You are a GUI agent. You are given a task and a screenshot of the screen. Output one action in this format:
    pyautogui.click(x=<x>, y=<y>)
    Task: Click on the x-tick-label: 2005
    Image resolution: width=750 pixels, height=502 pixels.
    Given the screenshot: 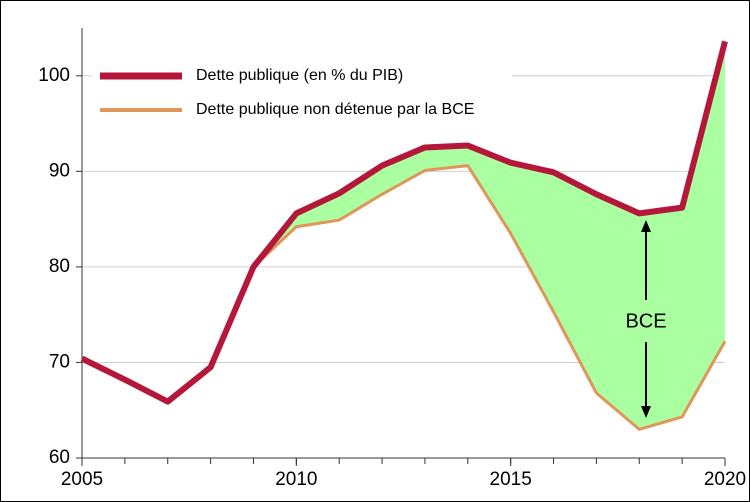 What is the action you would take?
    pyautogui.click(x=82, y=479)
    